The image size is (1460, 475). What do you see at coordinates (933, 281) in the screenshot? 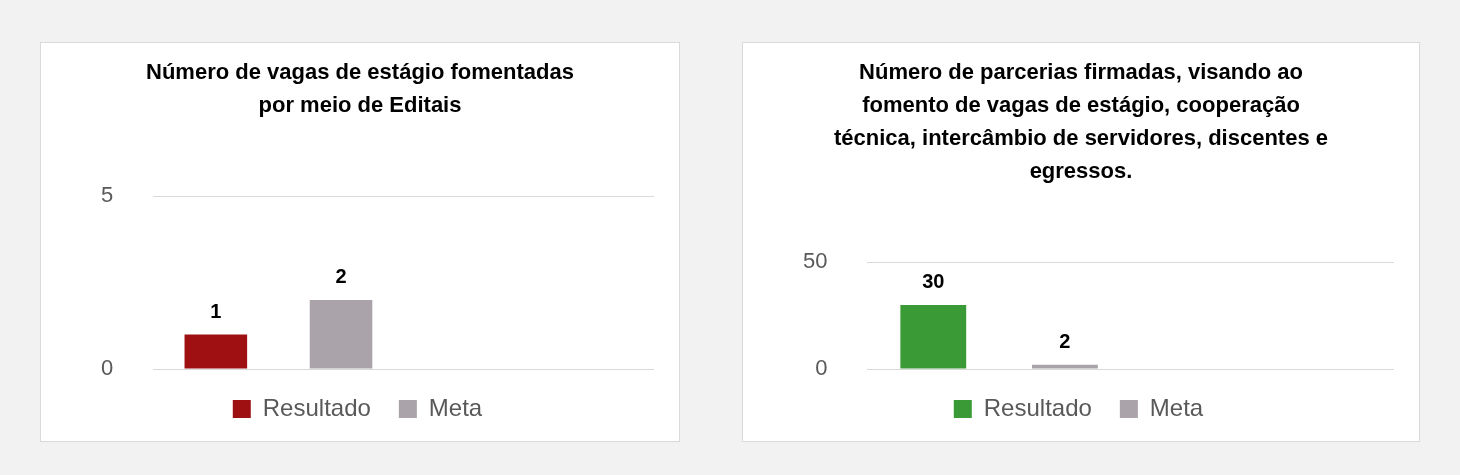
I see `data-label: 30` at bounding box center [933, 281].